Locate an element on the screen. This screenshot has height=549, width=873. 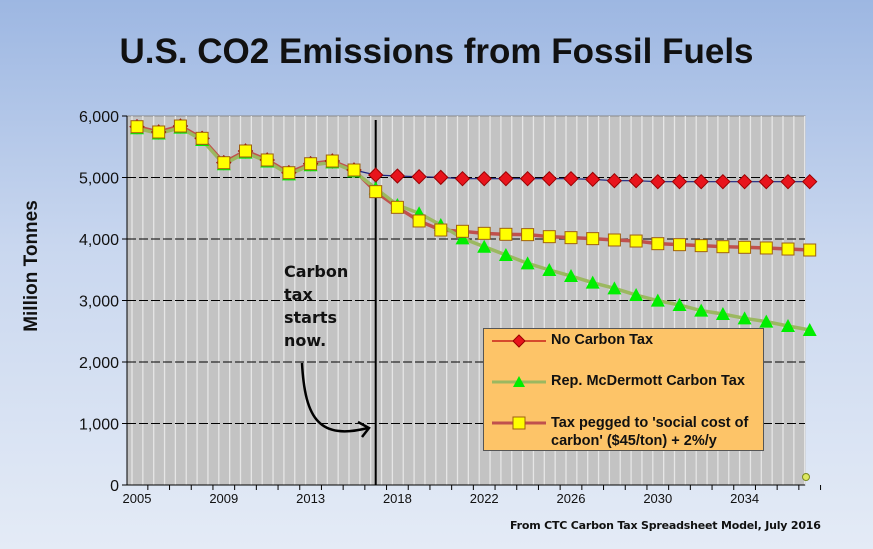
y-tick-label: 6,000 is located at coordinates (99, 117).